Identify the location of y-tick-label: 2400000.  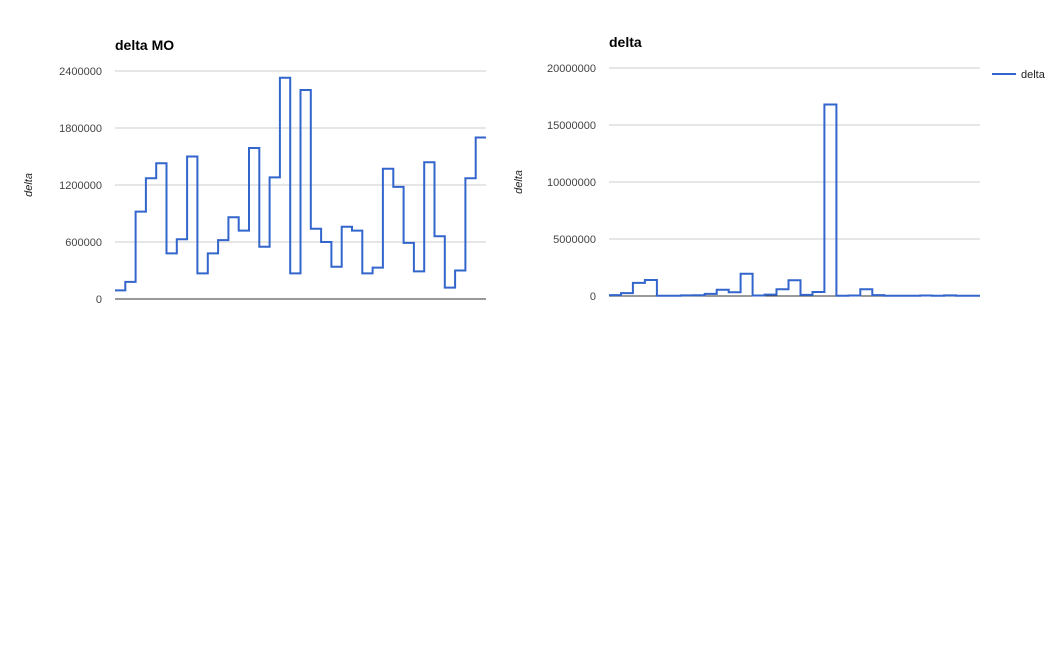
(80, 72).